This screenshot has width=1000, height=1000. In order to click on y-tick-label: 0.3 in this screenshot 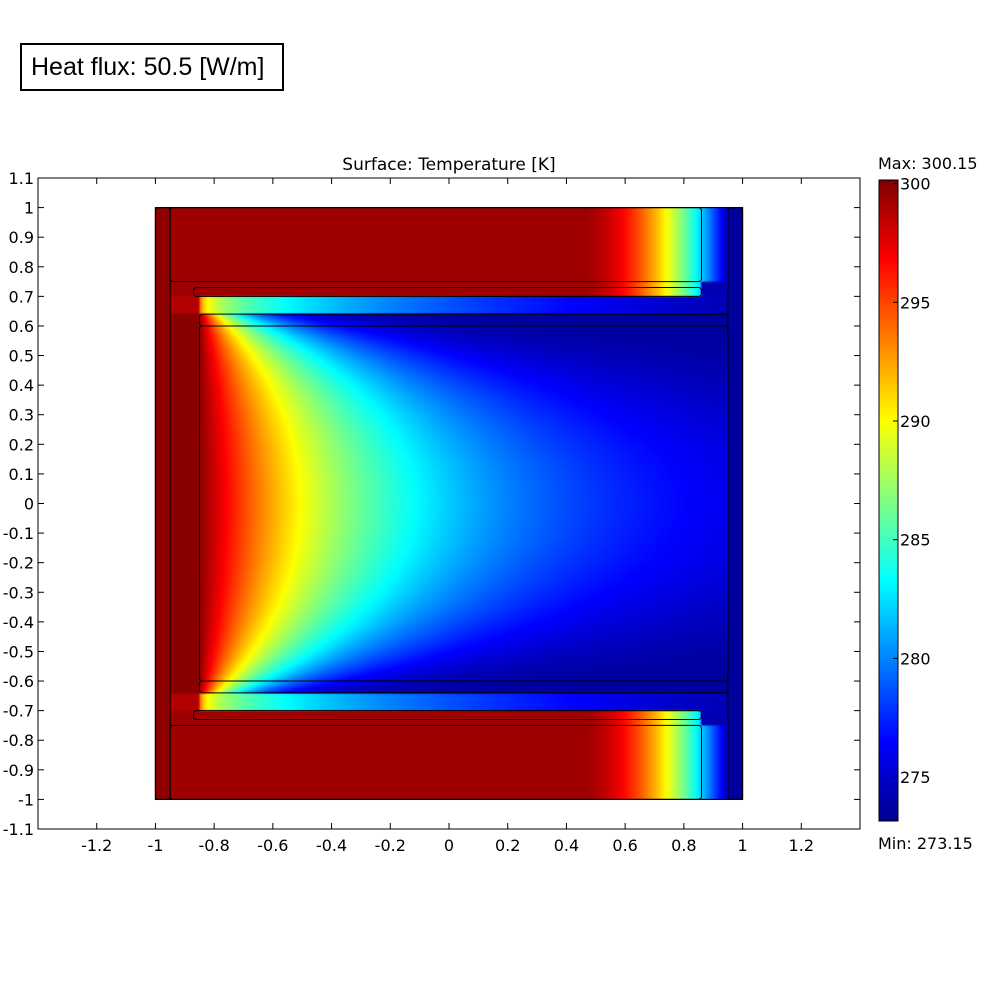, I will do `click(21, 415)`.